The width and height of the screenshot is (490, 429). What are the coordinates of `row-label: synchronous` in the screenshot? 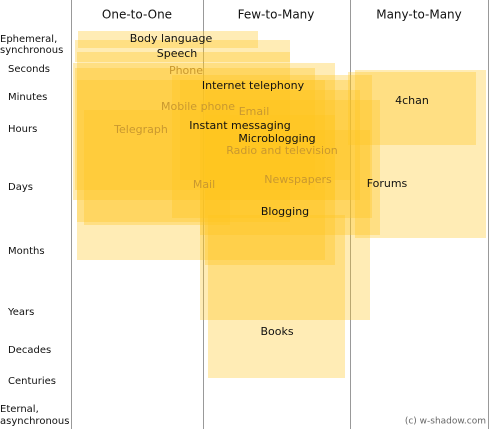 It's located at (31, 50).